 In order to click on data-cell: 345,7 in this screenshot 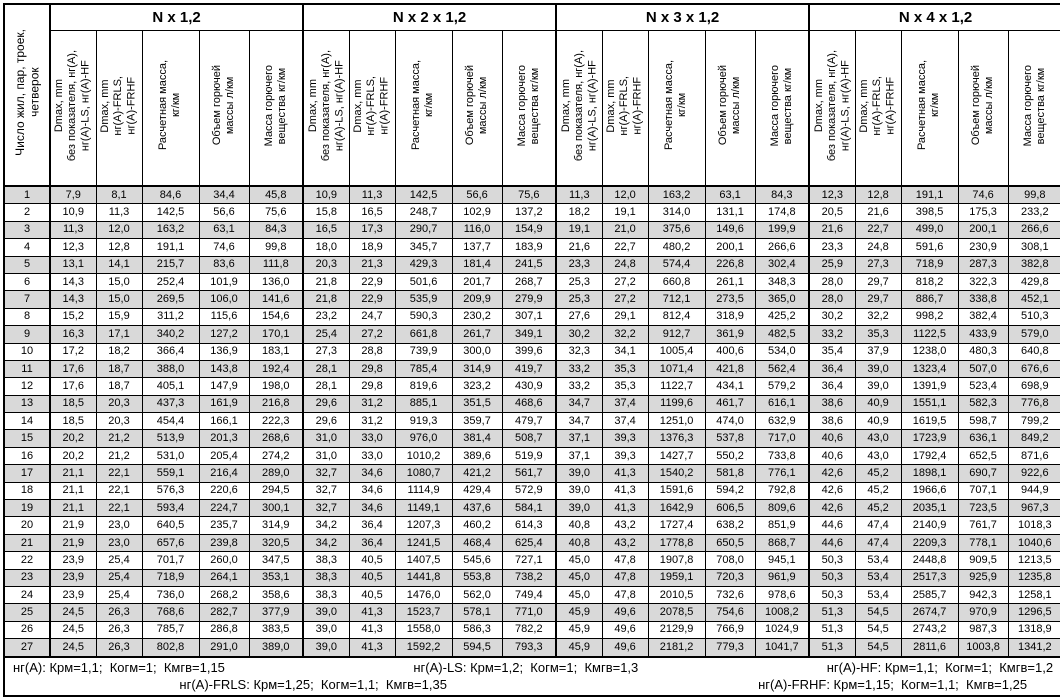, I will do `click(423, 247)`.